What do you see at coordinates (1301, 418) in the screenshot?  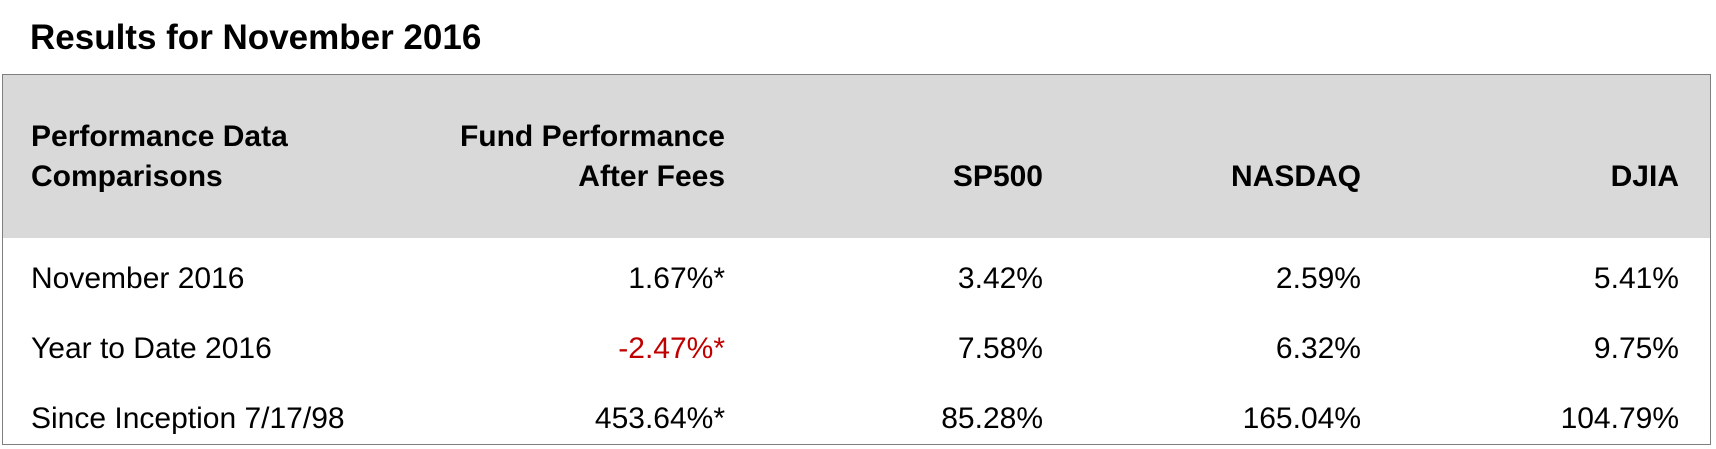 I see `nasdaq-cell: 165.04%` at bounding box center [1301, 418].